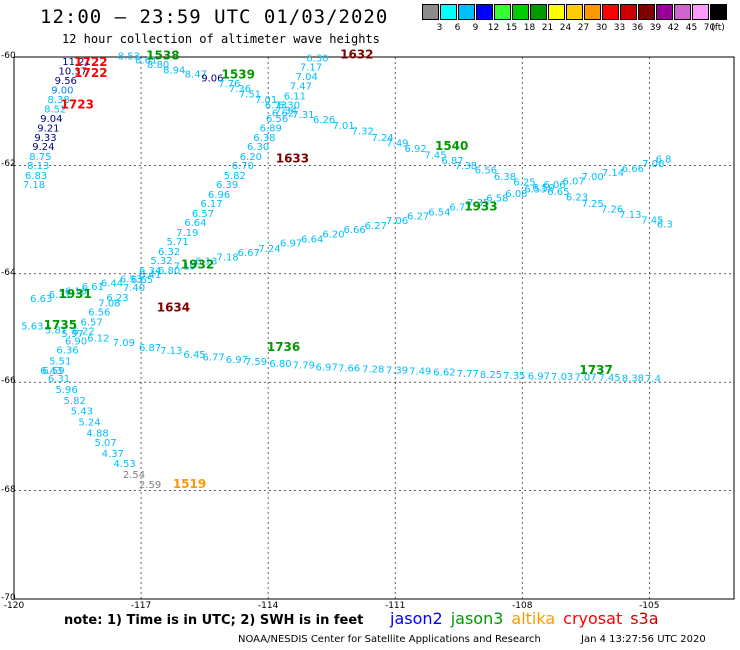 This screenshot has width=740, height=650. I want to click on wave-height-value: 7.28, so click(373, 369).